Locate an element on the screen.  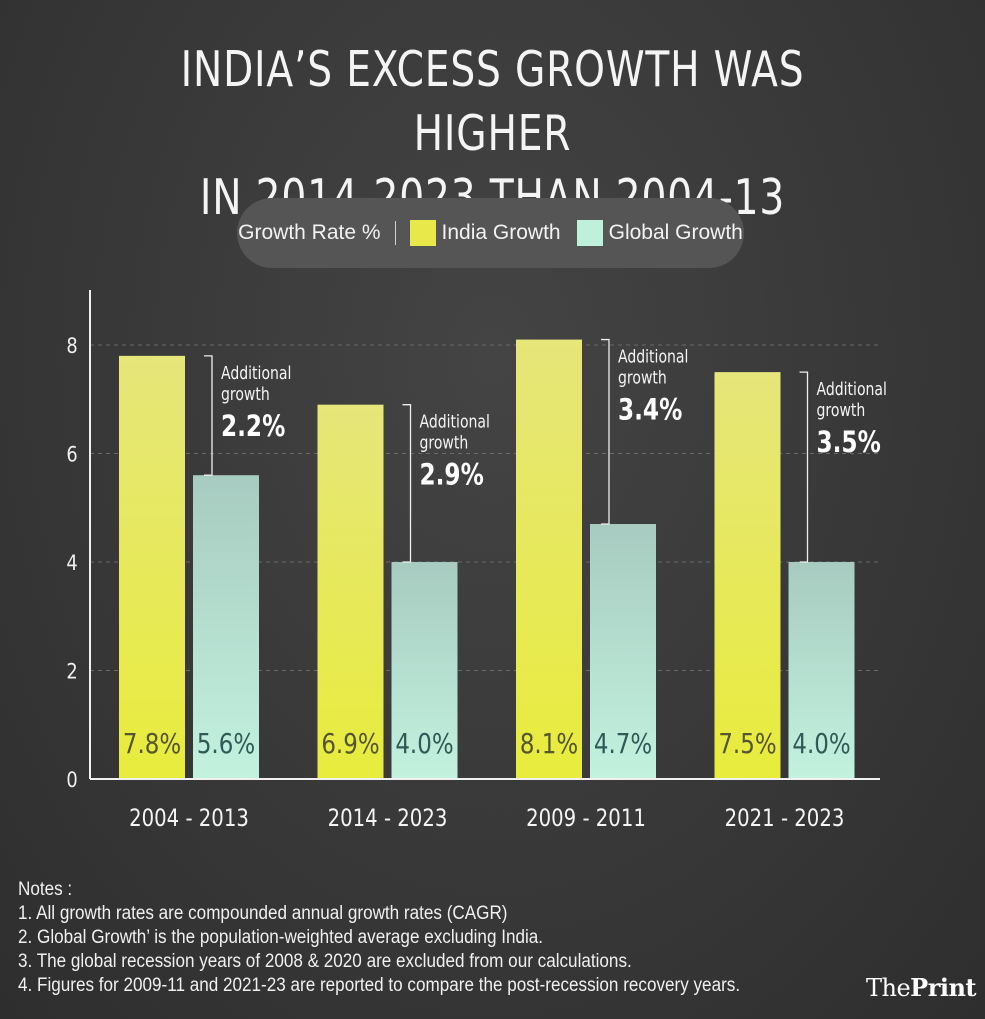
legend: Growth Rate % India Growth Global Growth is located at coordinates (490, 233).